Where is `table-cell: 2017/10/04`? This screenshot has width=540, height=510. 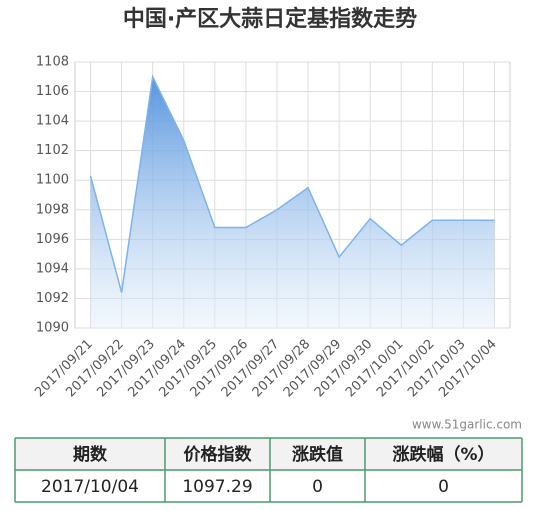
table-cell: 2017/10/04 is located at coordinates (90, 487).